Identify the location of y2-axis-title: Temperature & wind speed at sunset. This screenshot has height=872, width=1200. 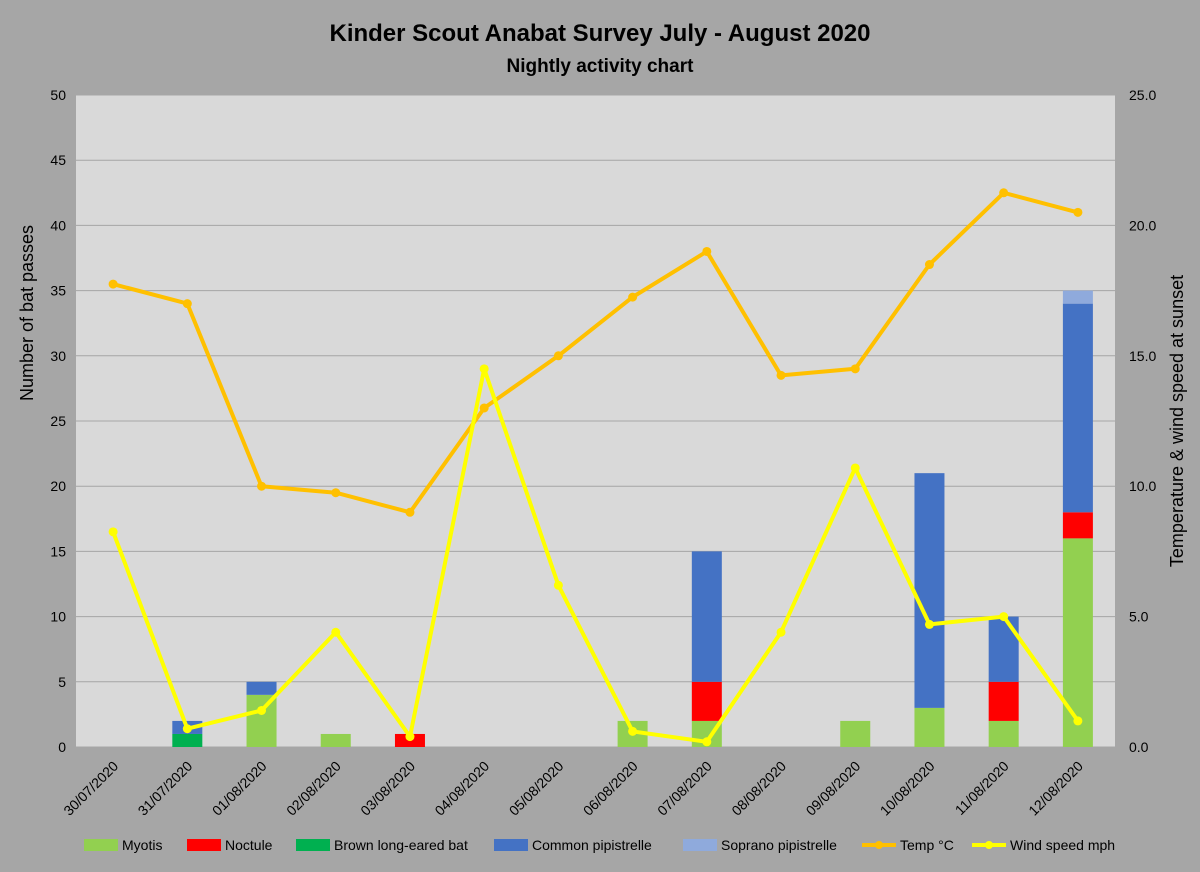
(1177, 421).